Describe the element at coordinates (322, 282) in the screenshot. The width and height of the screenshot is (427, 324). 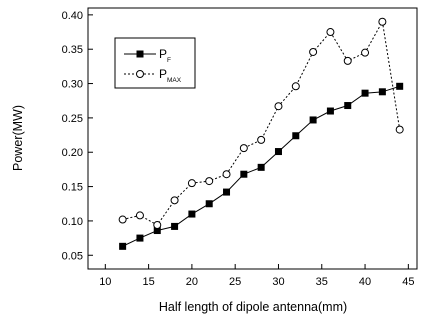
I see `x-tick-label: 35` at that location.